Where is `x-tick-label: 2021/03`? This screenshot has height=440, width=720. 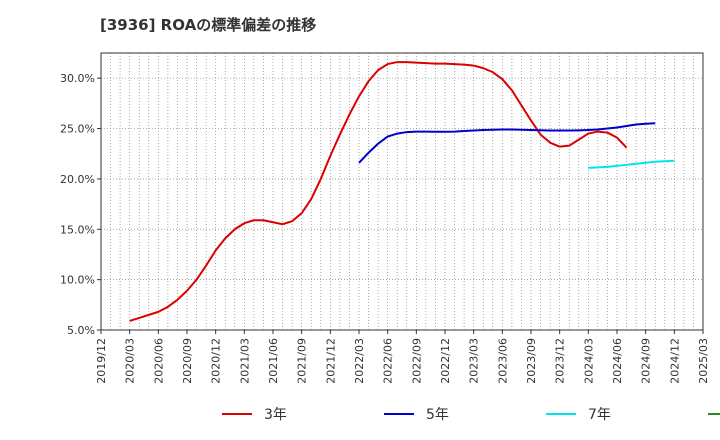 x-tick-label: 2021/03 is located at coordinates (244, 361).